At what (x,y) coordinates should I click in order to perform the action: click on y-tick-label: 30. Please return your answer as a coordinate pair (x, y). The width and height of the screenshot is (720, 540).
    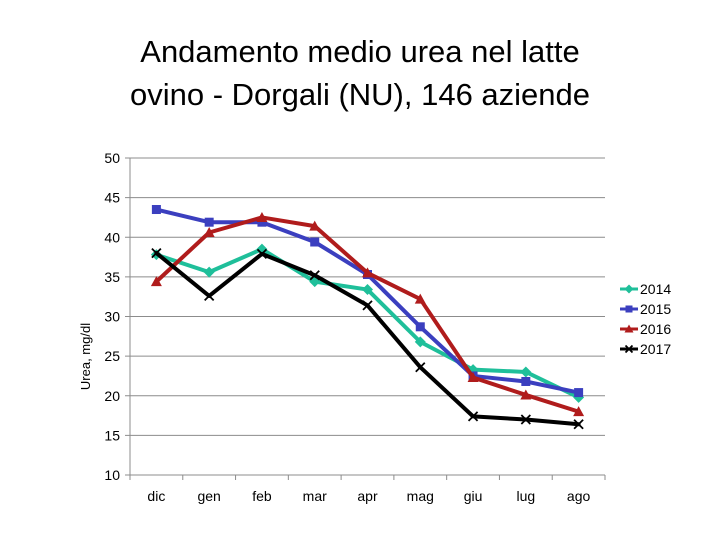
    Looking at the image, I should click on (112, 317).